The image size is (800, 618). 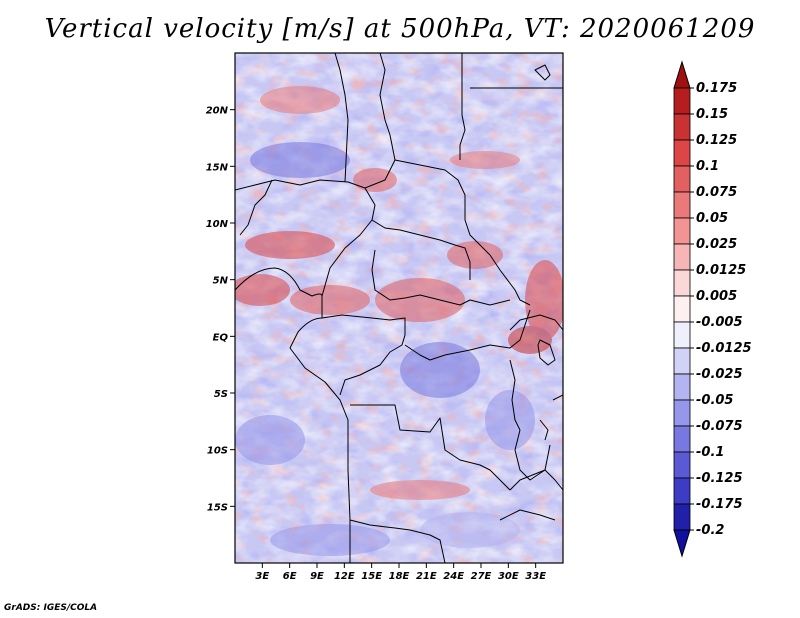 What do you see at coordinates (508, 576) in the screenshot?
I see `lon-tick-label: 30E` at bounding box center [508, 576].